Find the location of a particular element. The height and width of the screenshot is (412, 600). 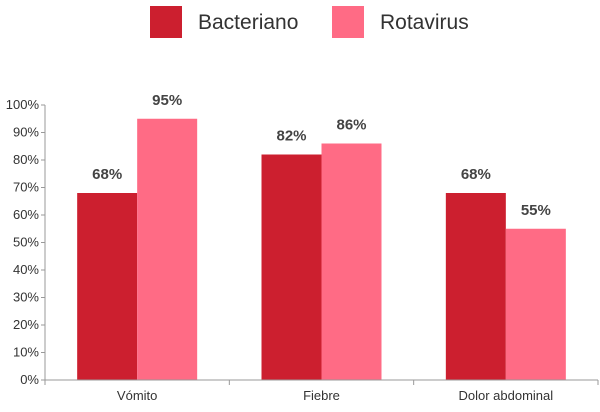

y-tick-label: 80% is located at coordinates (26, 159).